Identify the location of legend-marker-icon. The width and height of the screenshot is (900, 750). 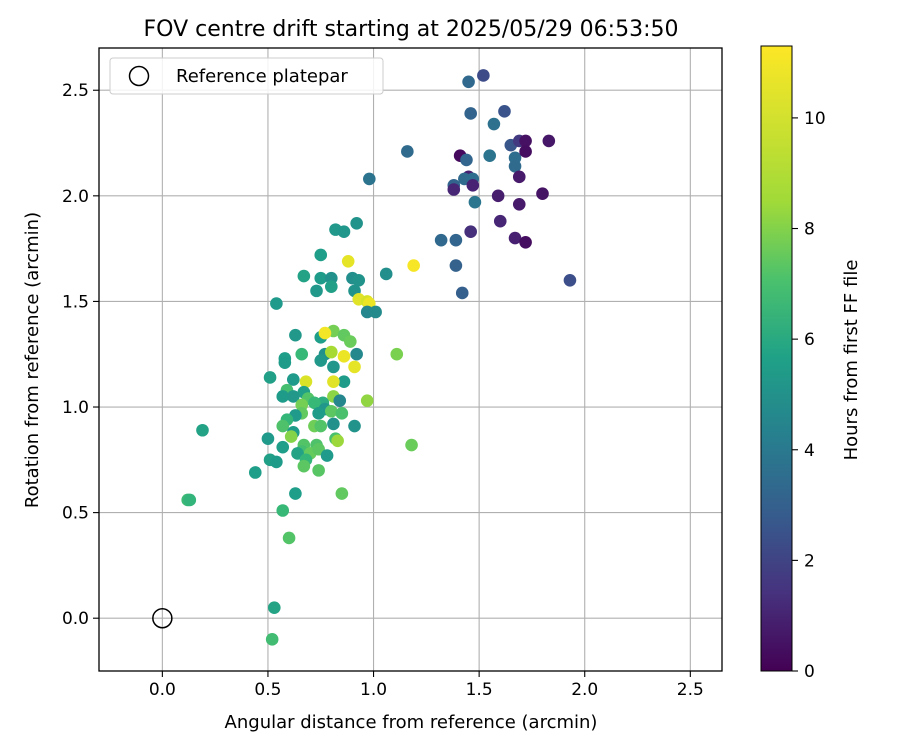
(139, 76).